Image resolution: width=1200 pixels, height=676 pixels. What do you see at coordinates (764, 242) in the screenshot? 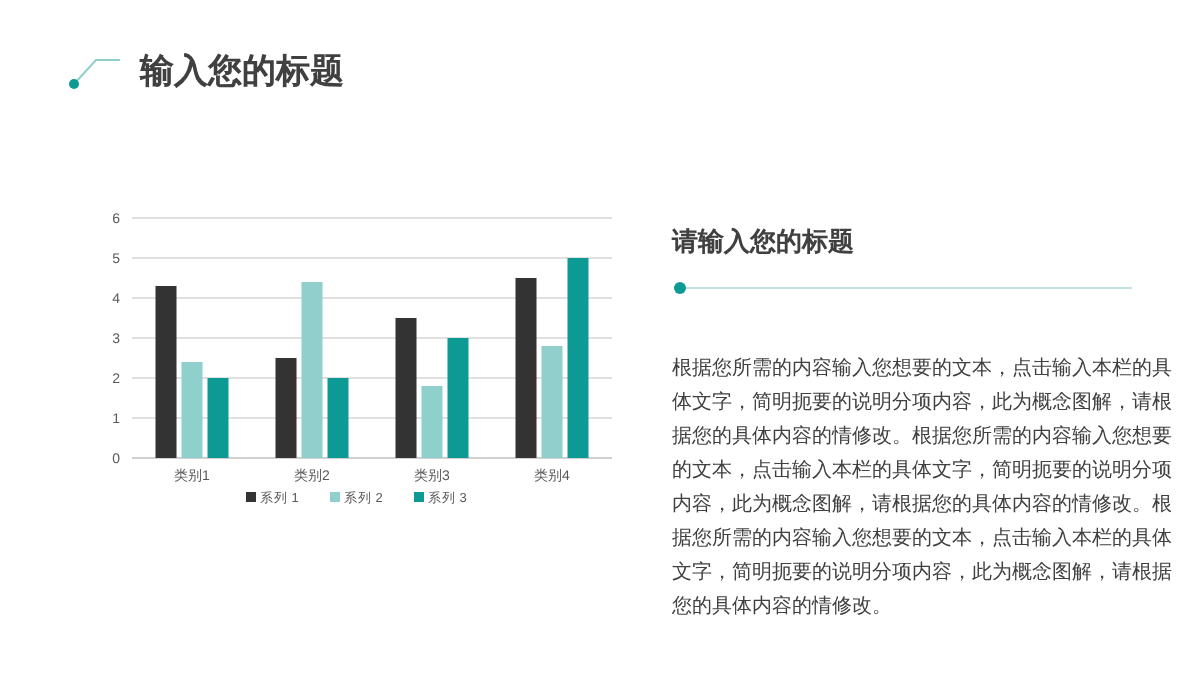
I see `text: 请输入您的标题` at bounding box center [764, 242].